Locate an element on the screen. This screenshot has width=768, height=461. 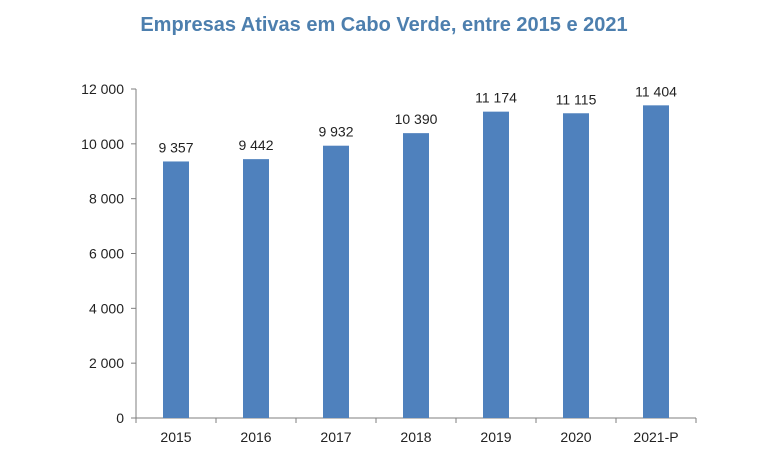
y-tick-label: 0 is located at coordinates (120, 418).